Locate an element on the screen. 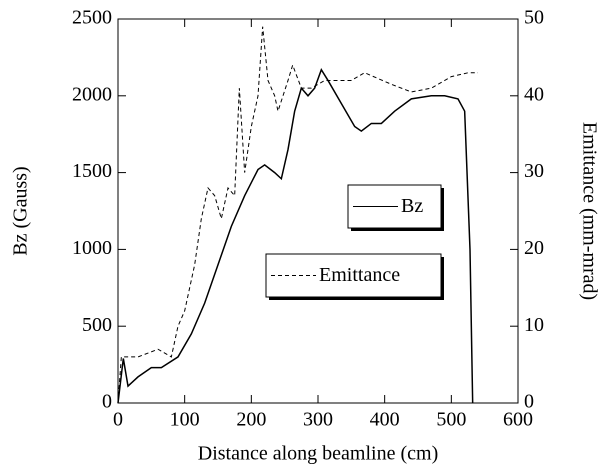 Image resolution: width=605 pixels, height=474 pixels. legend-label: Emittance is located at coordinates (359, 275).